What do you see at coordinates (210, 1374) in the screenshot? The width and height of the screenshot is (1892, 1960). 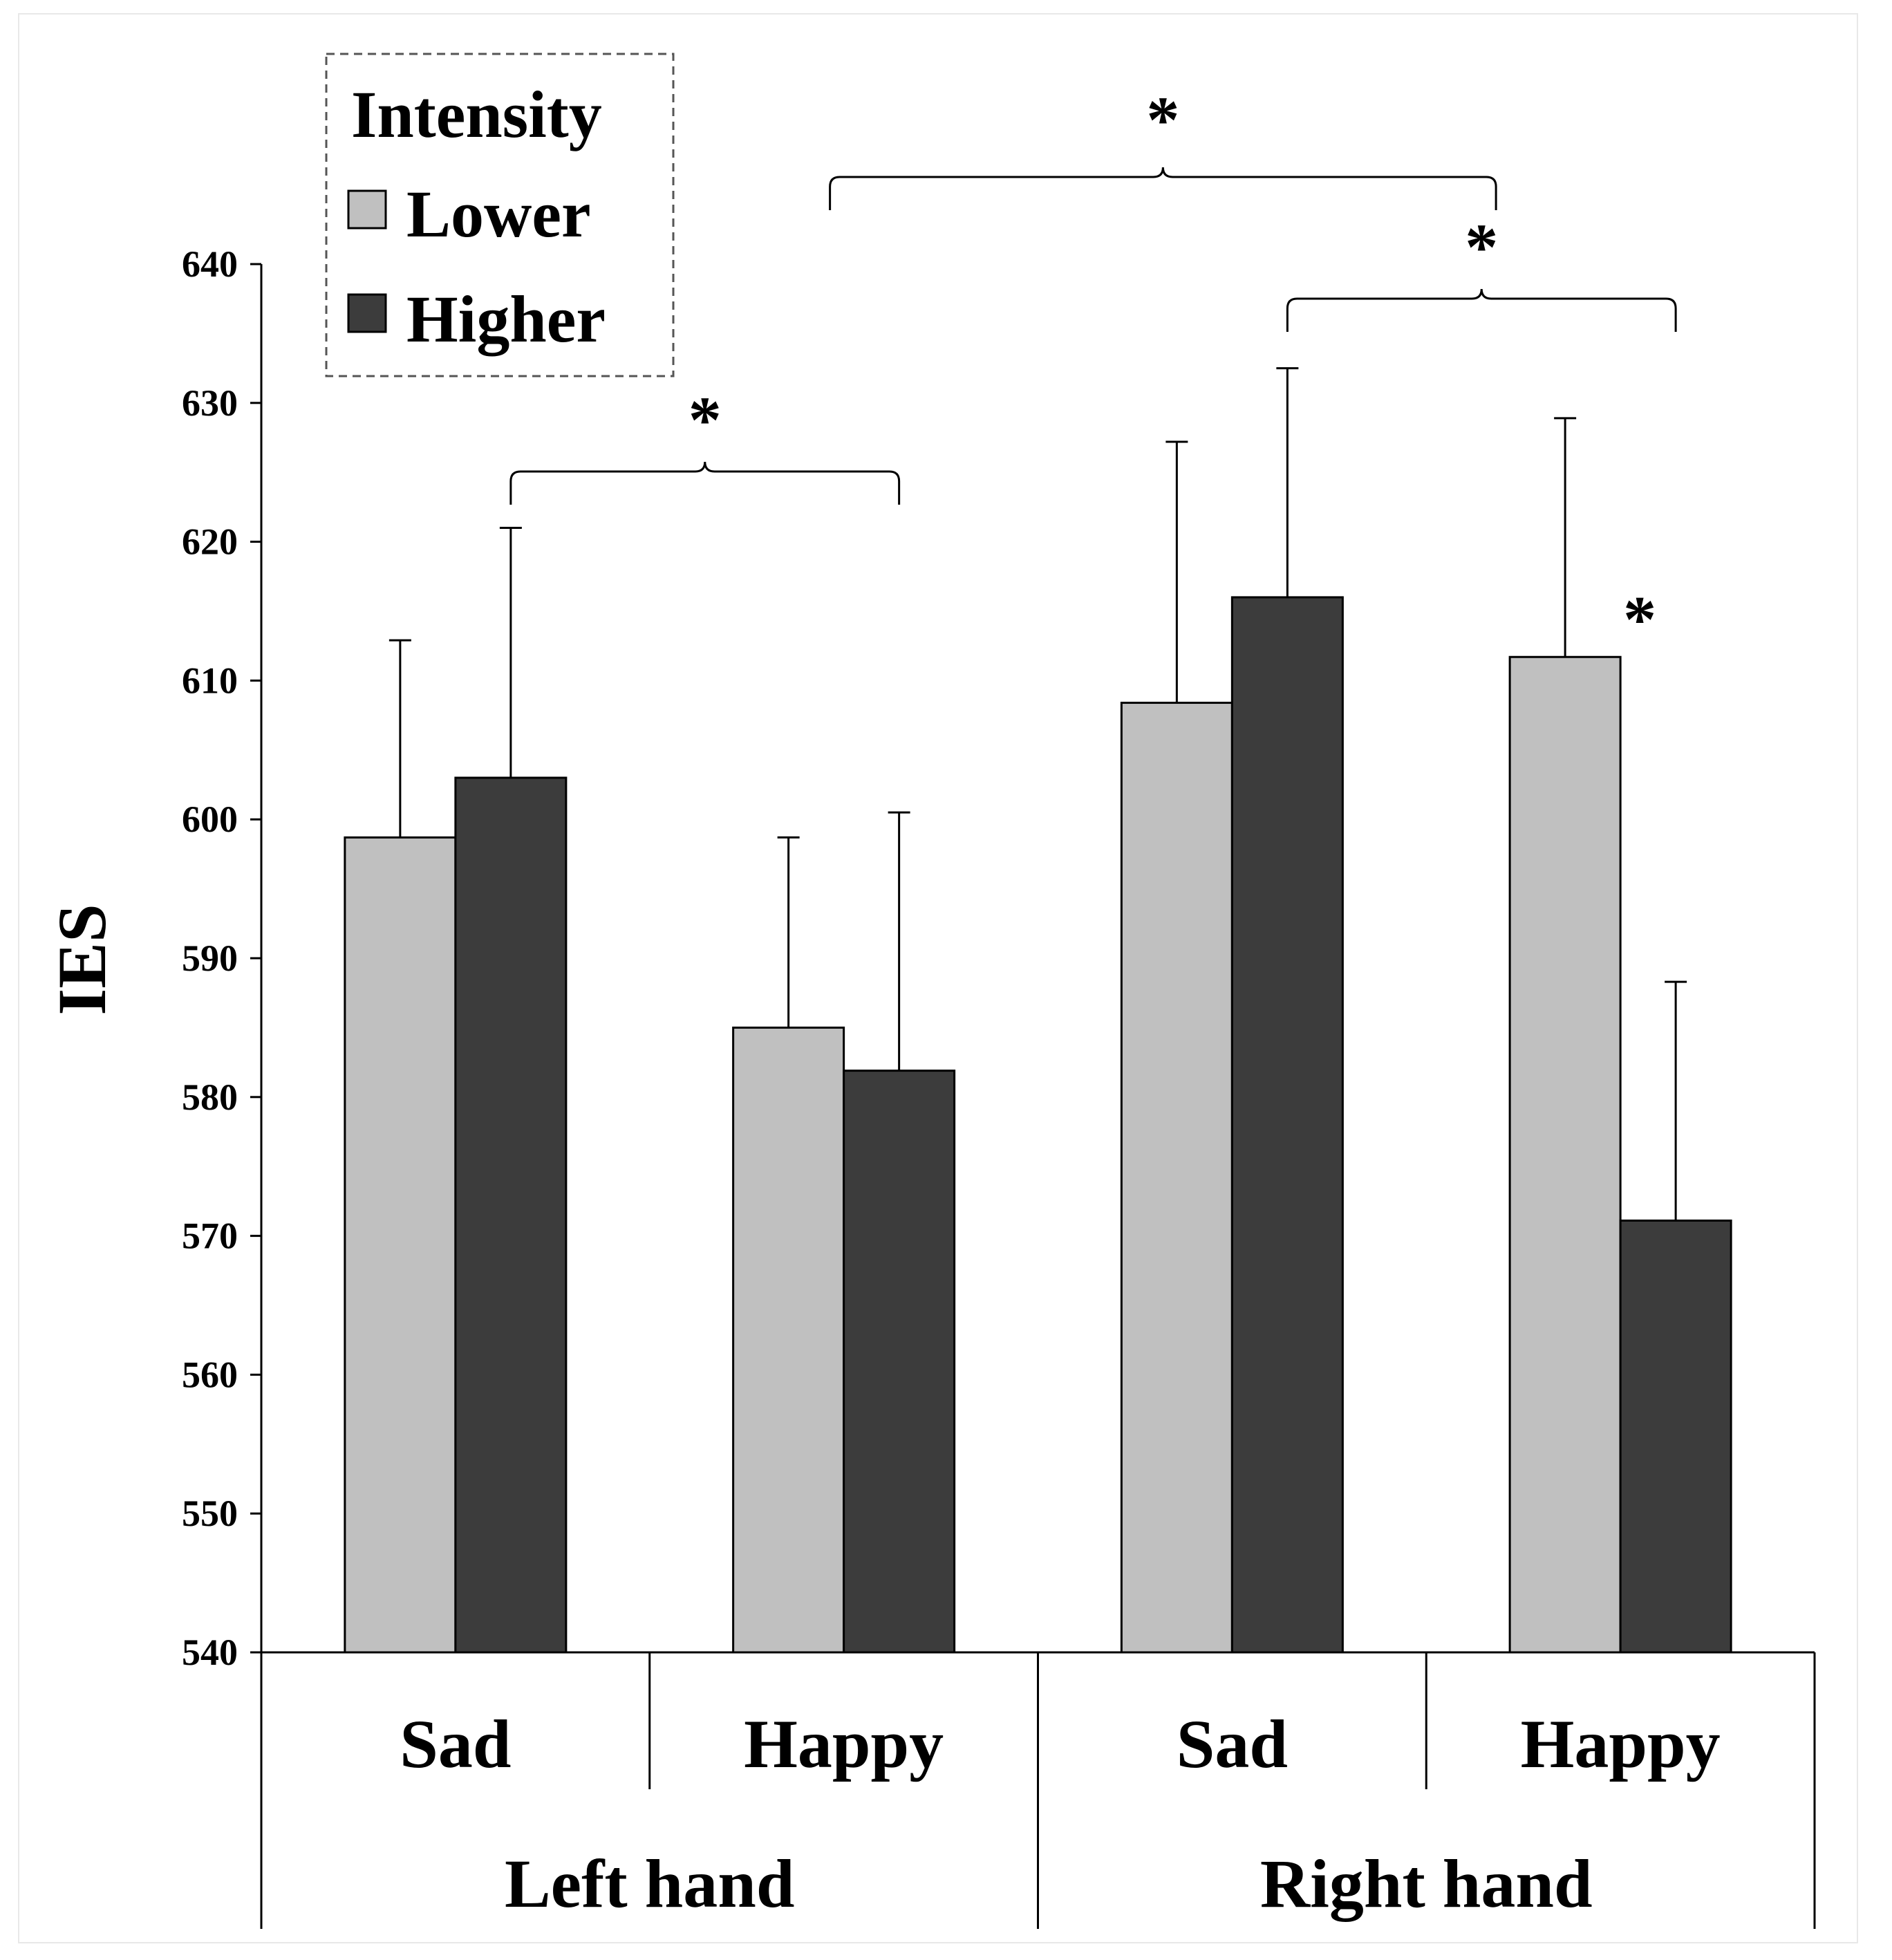 I see `y-tick-label: 560` at bounding box center [210, 1374].